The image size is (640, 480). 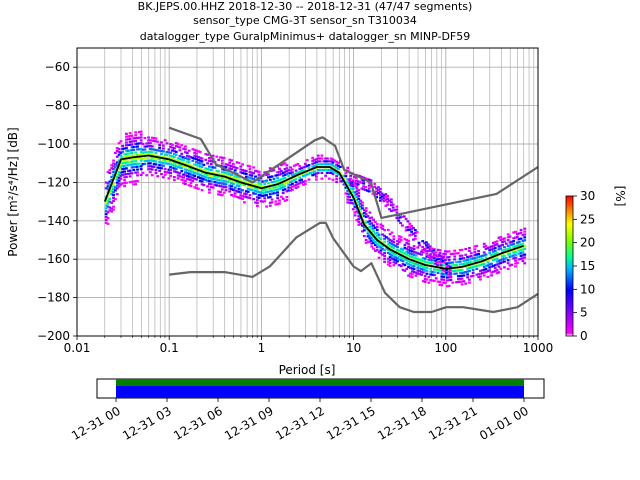 I want to click on time-tick-label: 12-31 03, so click(x=147, y=423).